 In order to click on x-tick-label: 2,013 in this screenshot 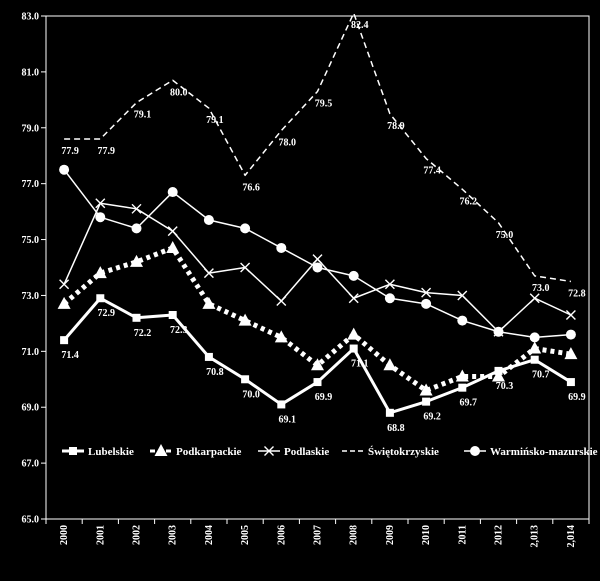, I will do `click(535, 536)`.